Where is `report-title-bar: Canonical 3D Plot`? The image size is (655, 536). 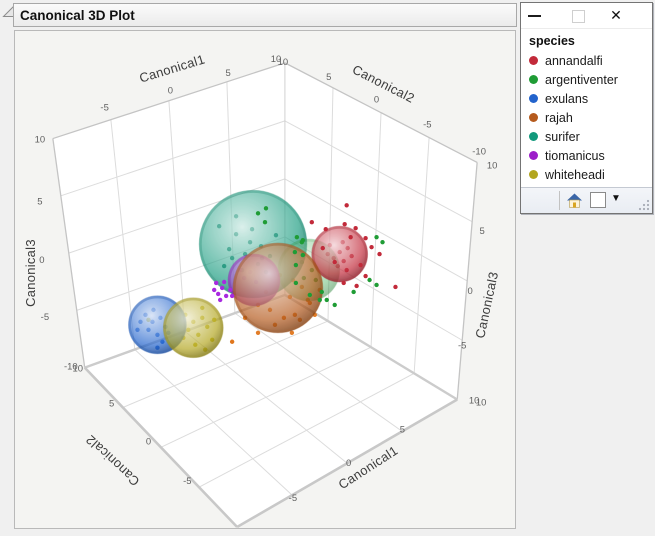
report-title-bar: Canonical 3D Plot is located at coordinates (265, 15).